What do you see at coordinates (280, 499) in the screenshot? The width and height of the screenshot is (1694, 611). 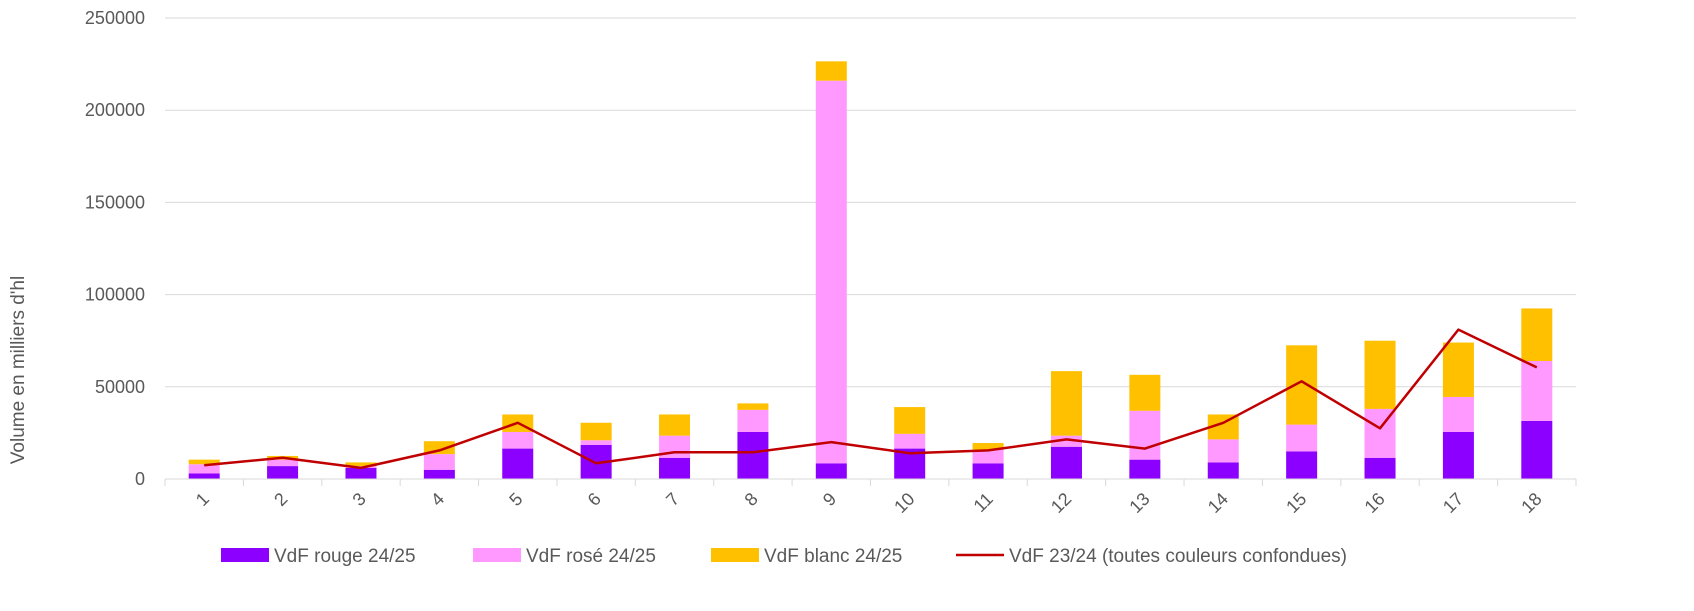 I see `x-tick-label: 2` at bounding box center [280, 499].